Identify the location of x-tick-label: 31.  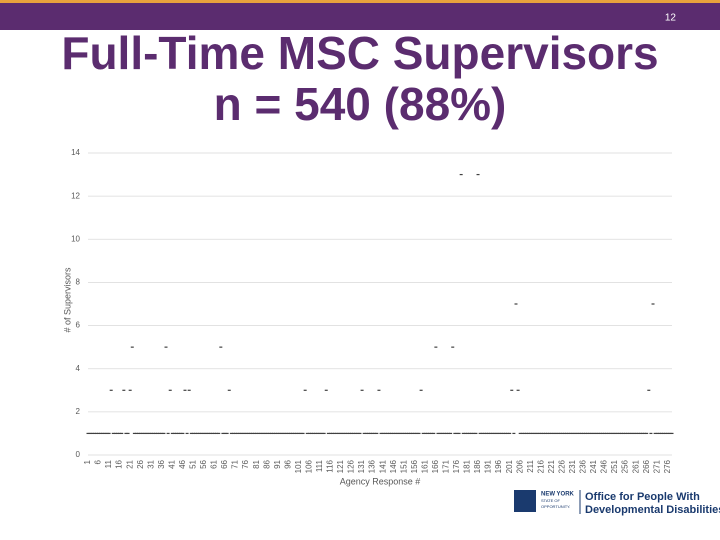
(150, 463).